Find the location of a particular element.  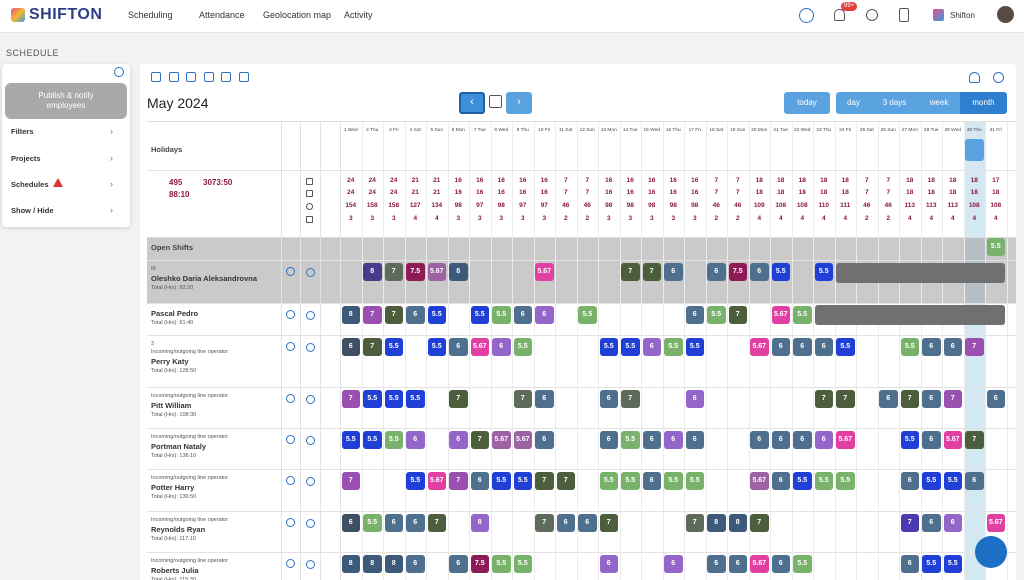

clipboard-icon is located at coordinates (904, 15).